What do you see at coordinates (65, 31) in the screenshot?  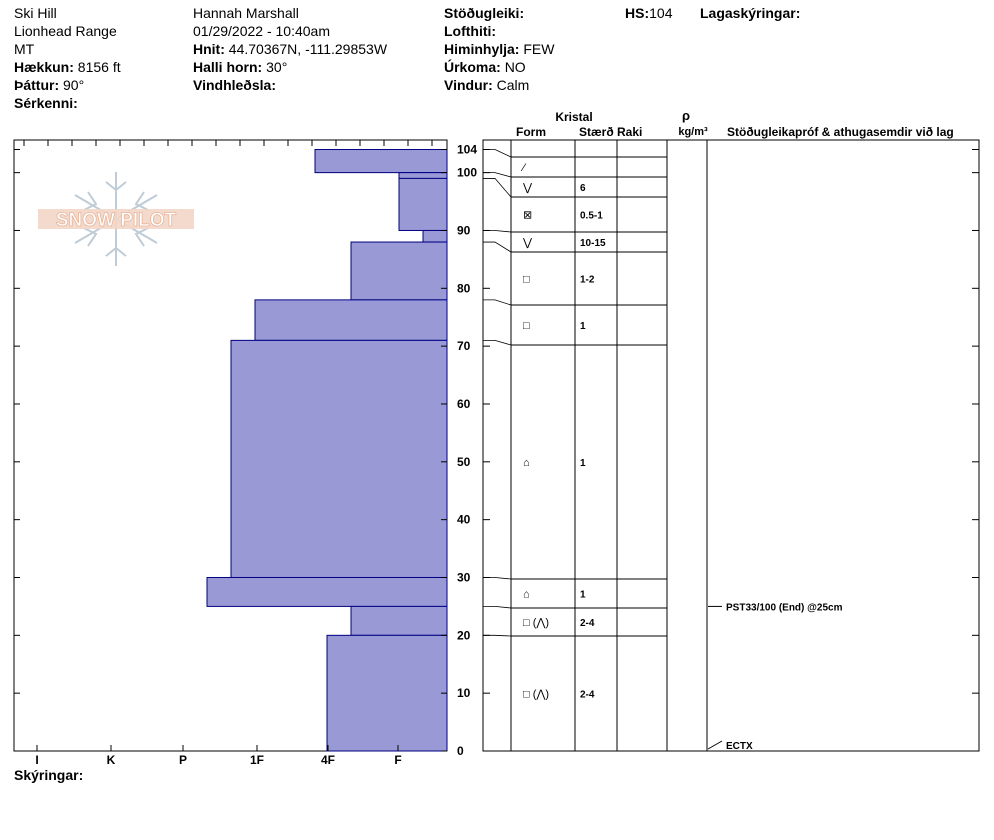 I see `header-range: Lionhead Range` at bounding box center [65, 31].